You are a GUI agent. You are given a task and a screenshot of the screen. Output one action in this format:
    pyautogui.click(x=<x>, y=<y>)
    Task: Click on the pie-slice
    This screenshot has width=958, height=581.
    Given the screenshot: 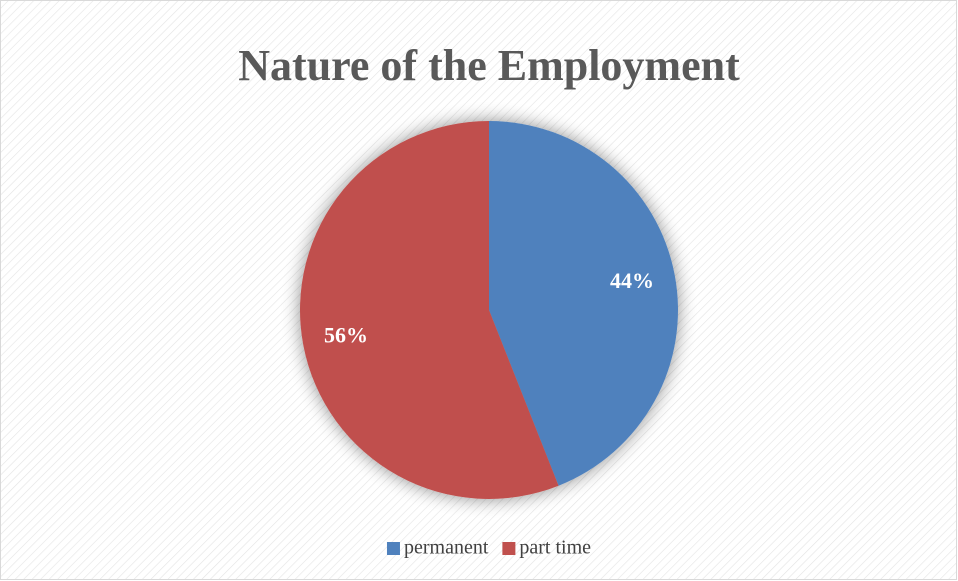 What is the action you would take?
    pyautogui.click(x=583, y=303)
    